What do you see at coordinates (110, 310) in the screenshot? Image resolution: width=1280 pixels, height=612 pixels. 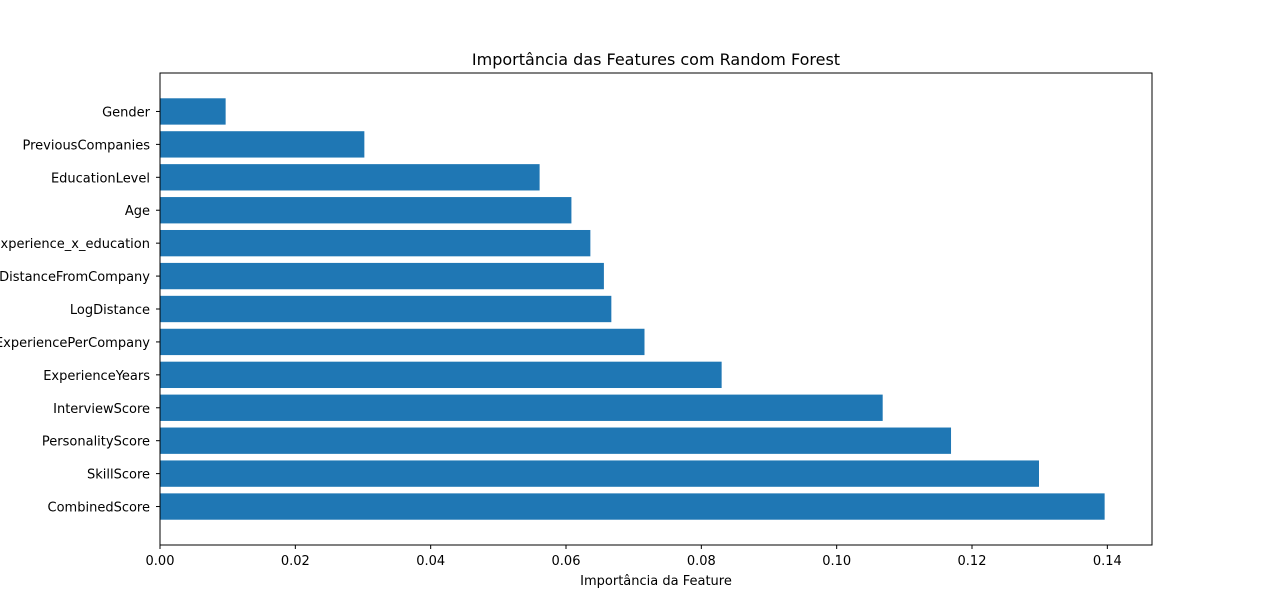 I see `y-tick-label-logdistance: LogDistance` at bounding box center [110, 310].